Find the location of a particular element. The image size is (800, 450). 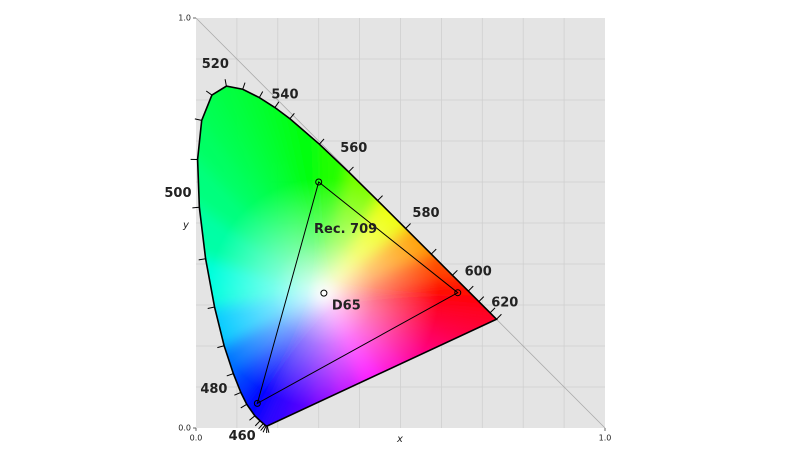

wavelength-label: 620 is located at coordinates (504, 302).